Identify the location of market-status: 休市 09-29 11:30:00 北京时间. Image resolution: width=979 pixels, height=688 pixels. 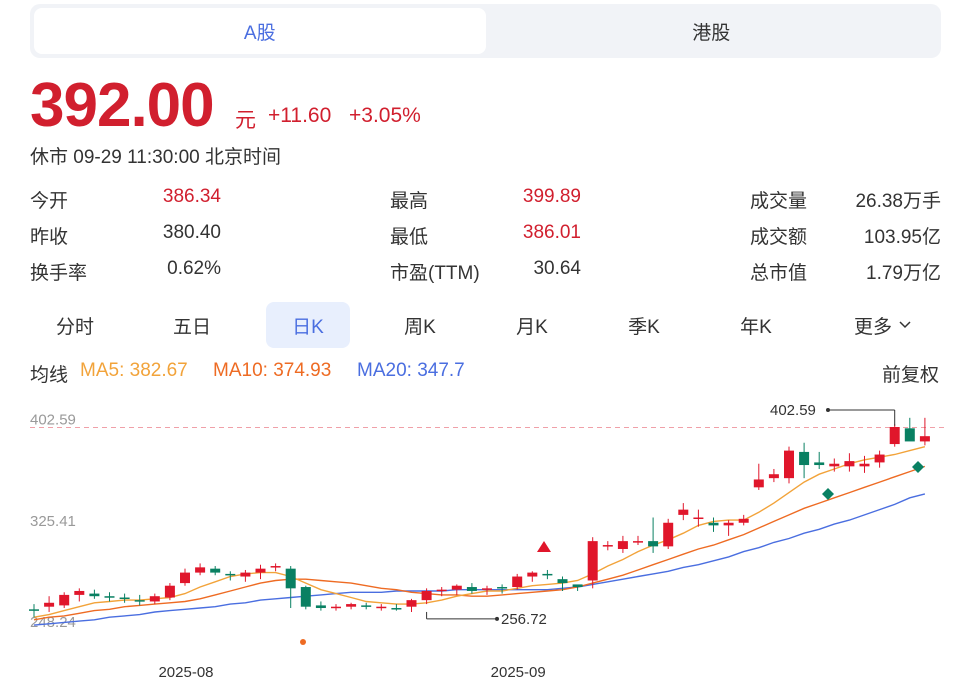
(155, 157).